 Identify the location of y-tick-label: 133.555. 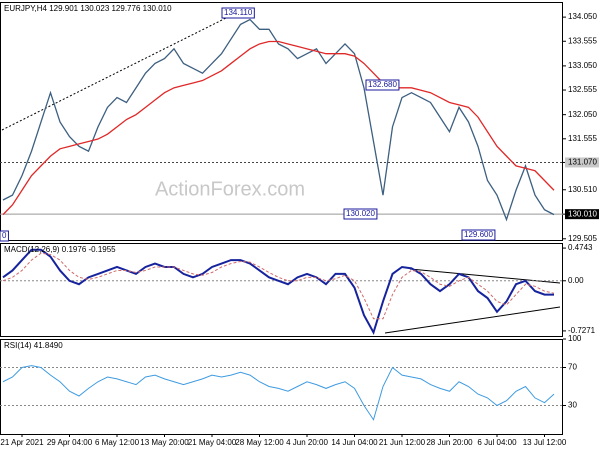
(582, 40).